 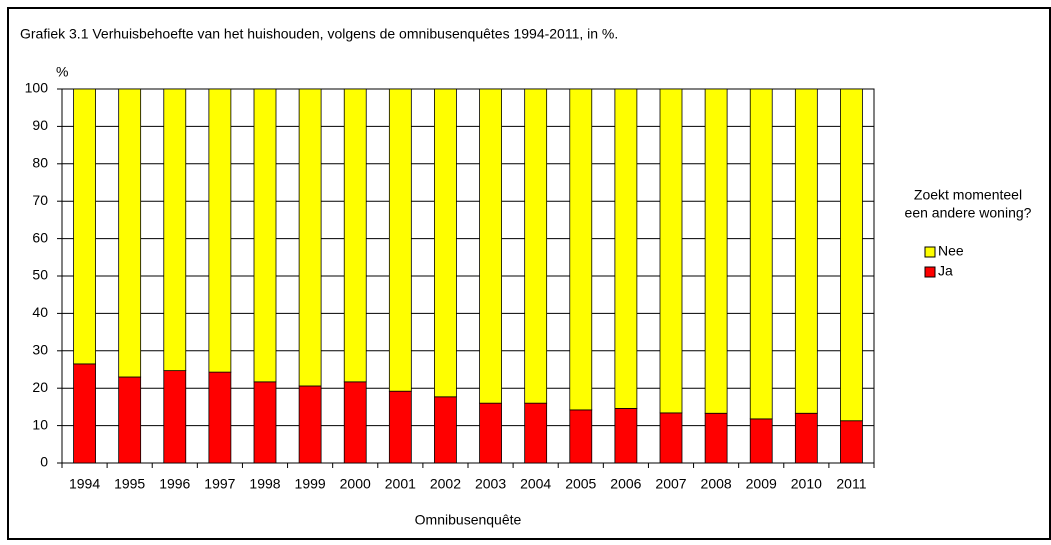 I want to click on x-tick-label: 2000, so click(x=355, y=484).